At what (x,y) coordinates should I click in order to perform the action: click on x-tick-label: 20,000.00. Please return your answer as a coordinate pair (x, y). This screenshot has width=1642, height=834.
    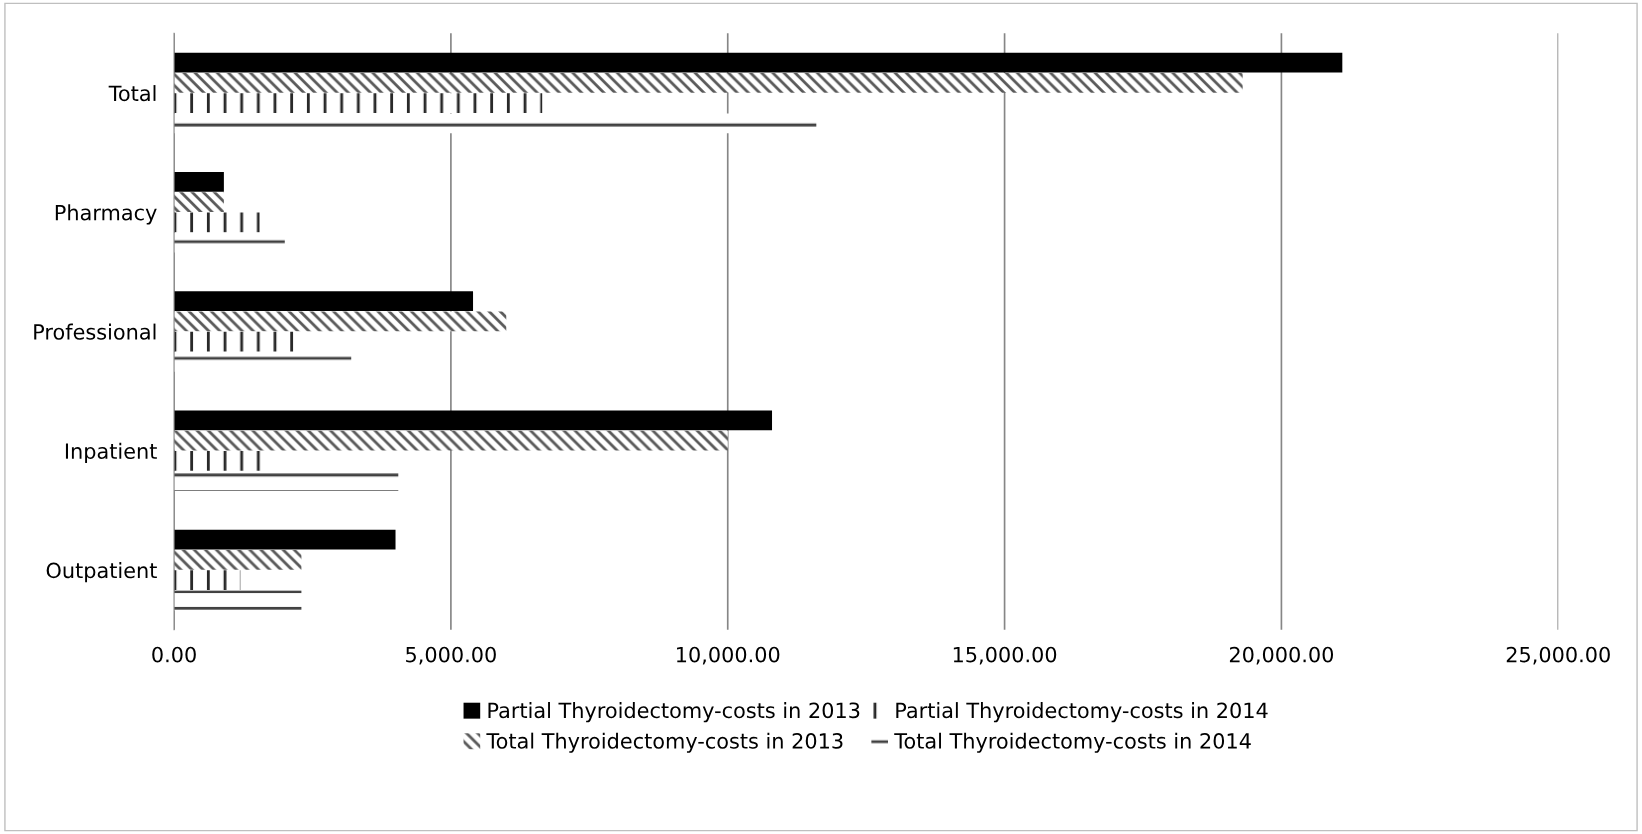
    Looking at the image, I should click on (1281, 655).